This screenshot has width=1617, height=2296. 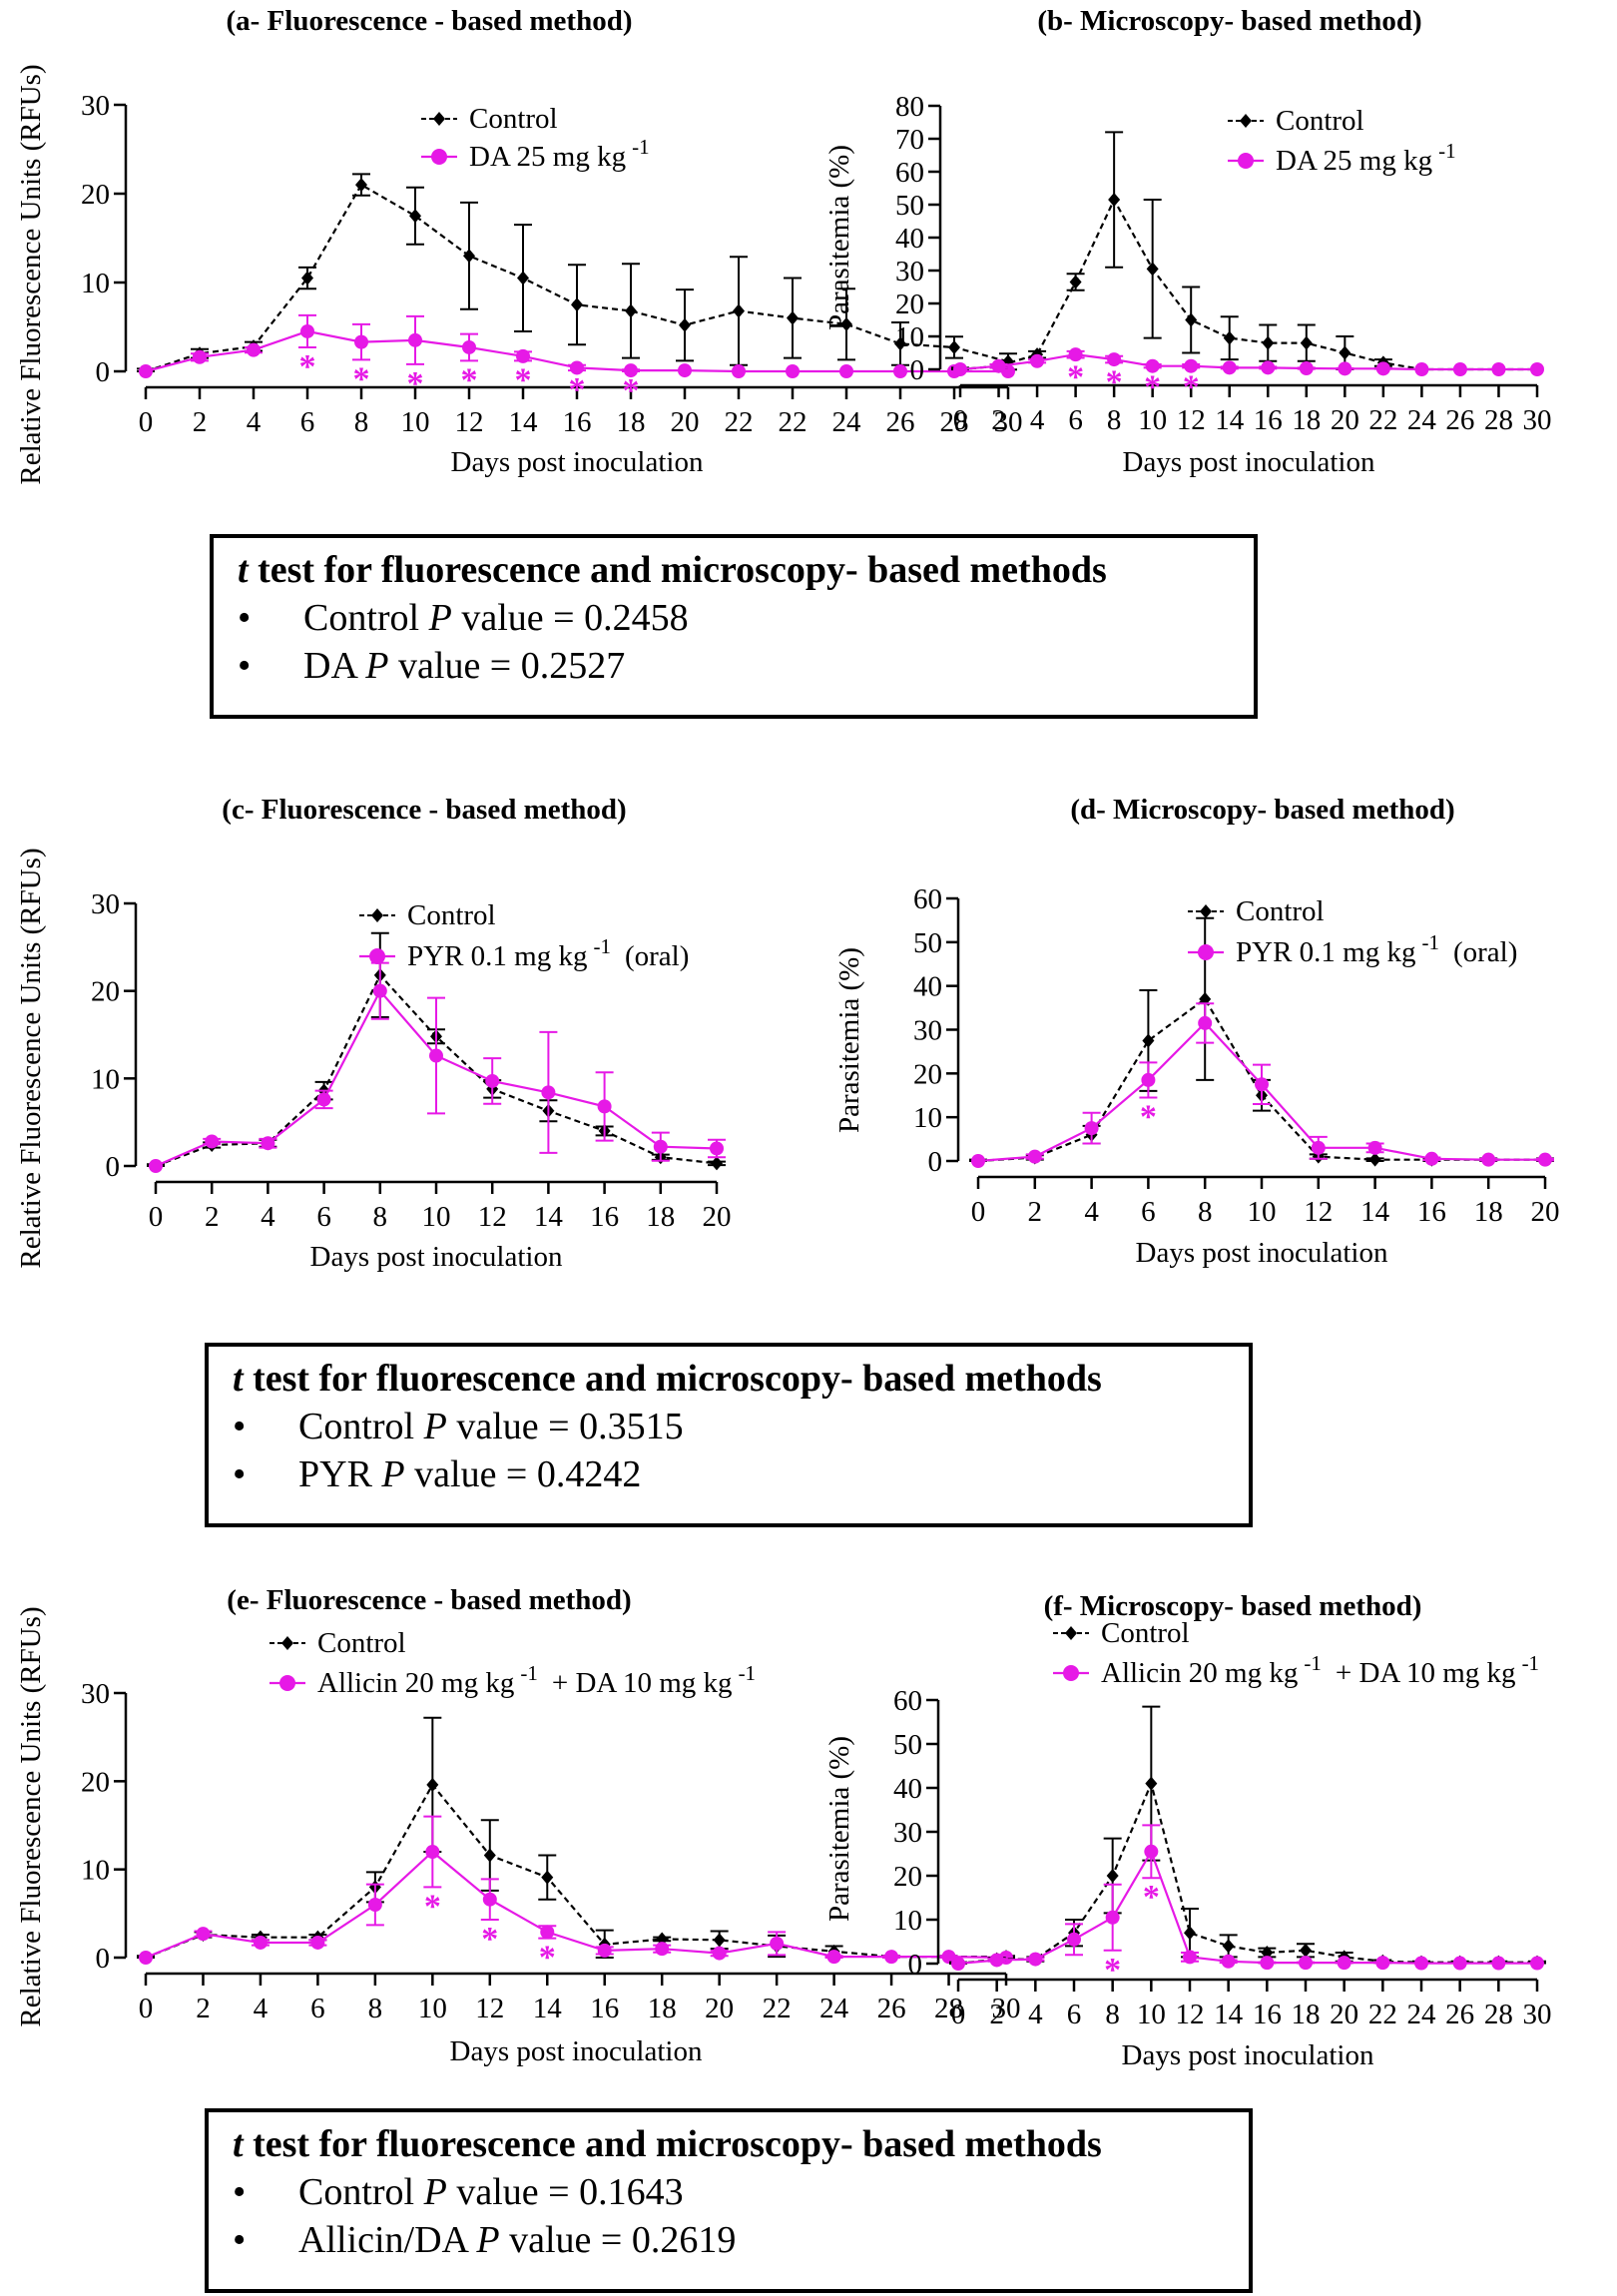 What do you see at coordinates (103, 372) in the screenshot?
I see `y-tick-label: 0` at bounding box center [103, 372].